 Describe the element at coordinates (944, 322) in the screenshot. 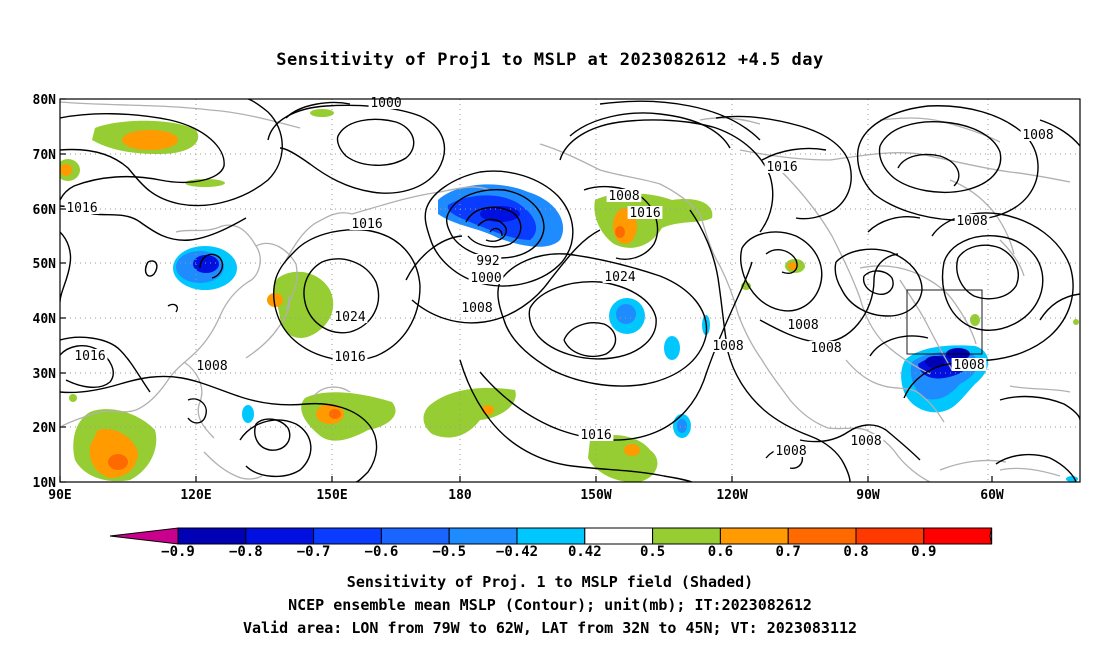

I see `valid-area-box` at that location.